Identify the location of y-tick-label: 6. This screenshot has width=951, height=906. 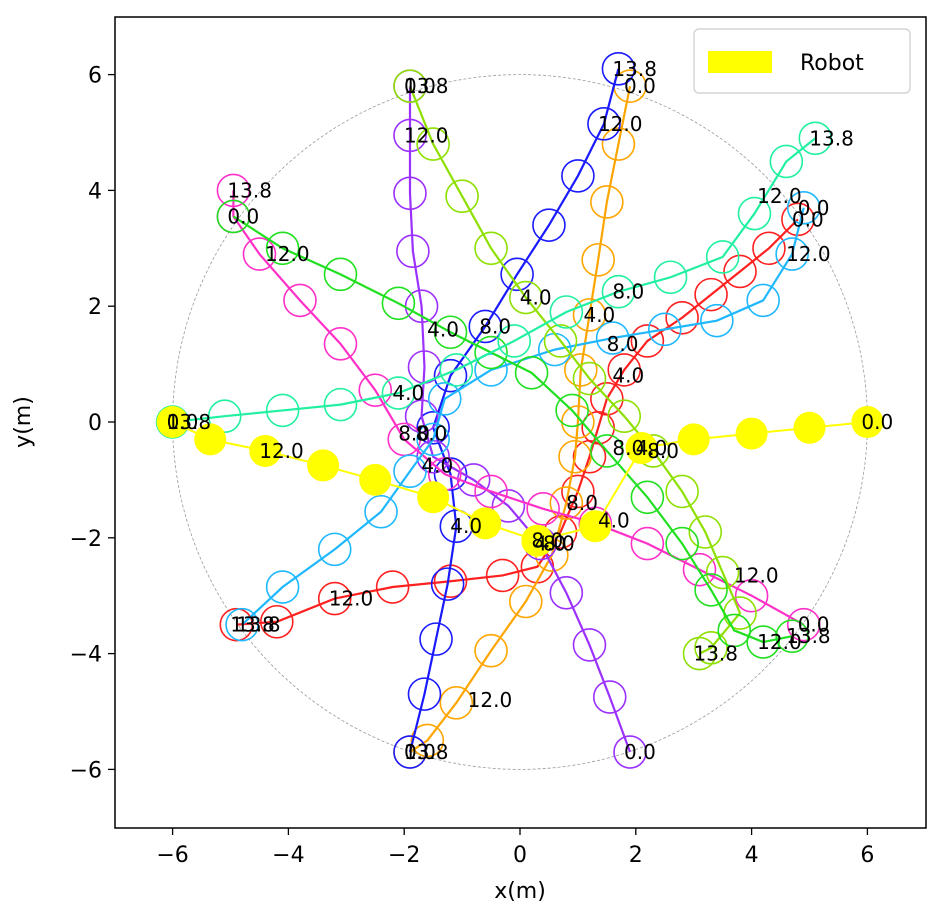
(95, 76).